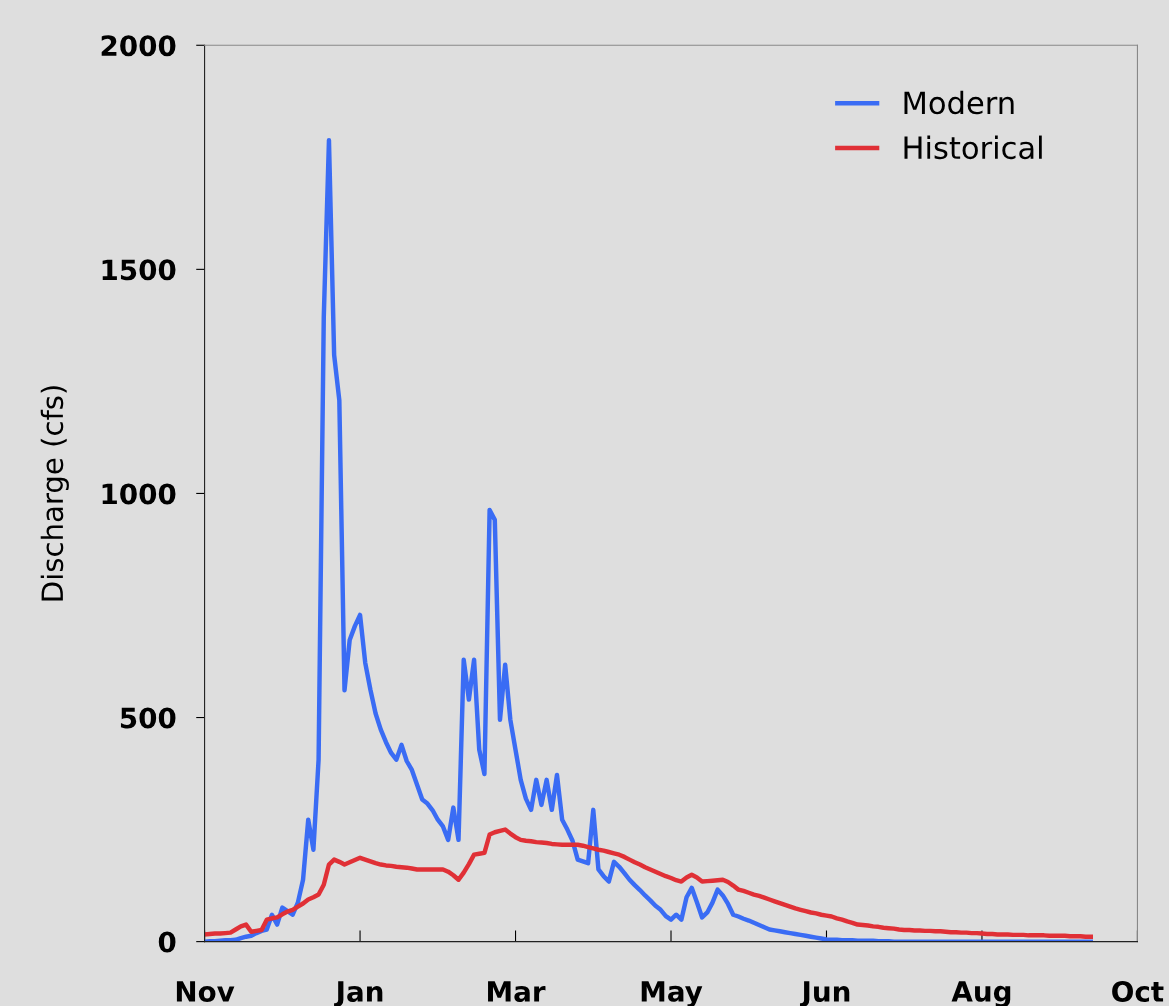  What do you see at coordinates (649, 883) in the screenshot?
I see `line-series` at bounding box center [649, 883].